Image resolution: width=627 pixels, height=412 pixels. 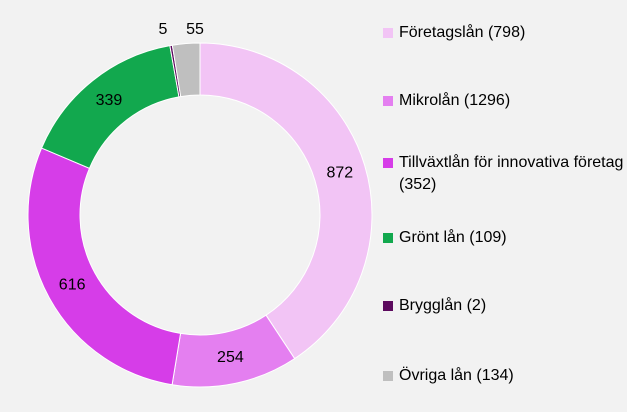 I want to click on legend-entry: Brygglån (2), so click(x=505, y=306).